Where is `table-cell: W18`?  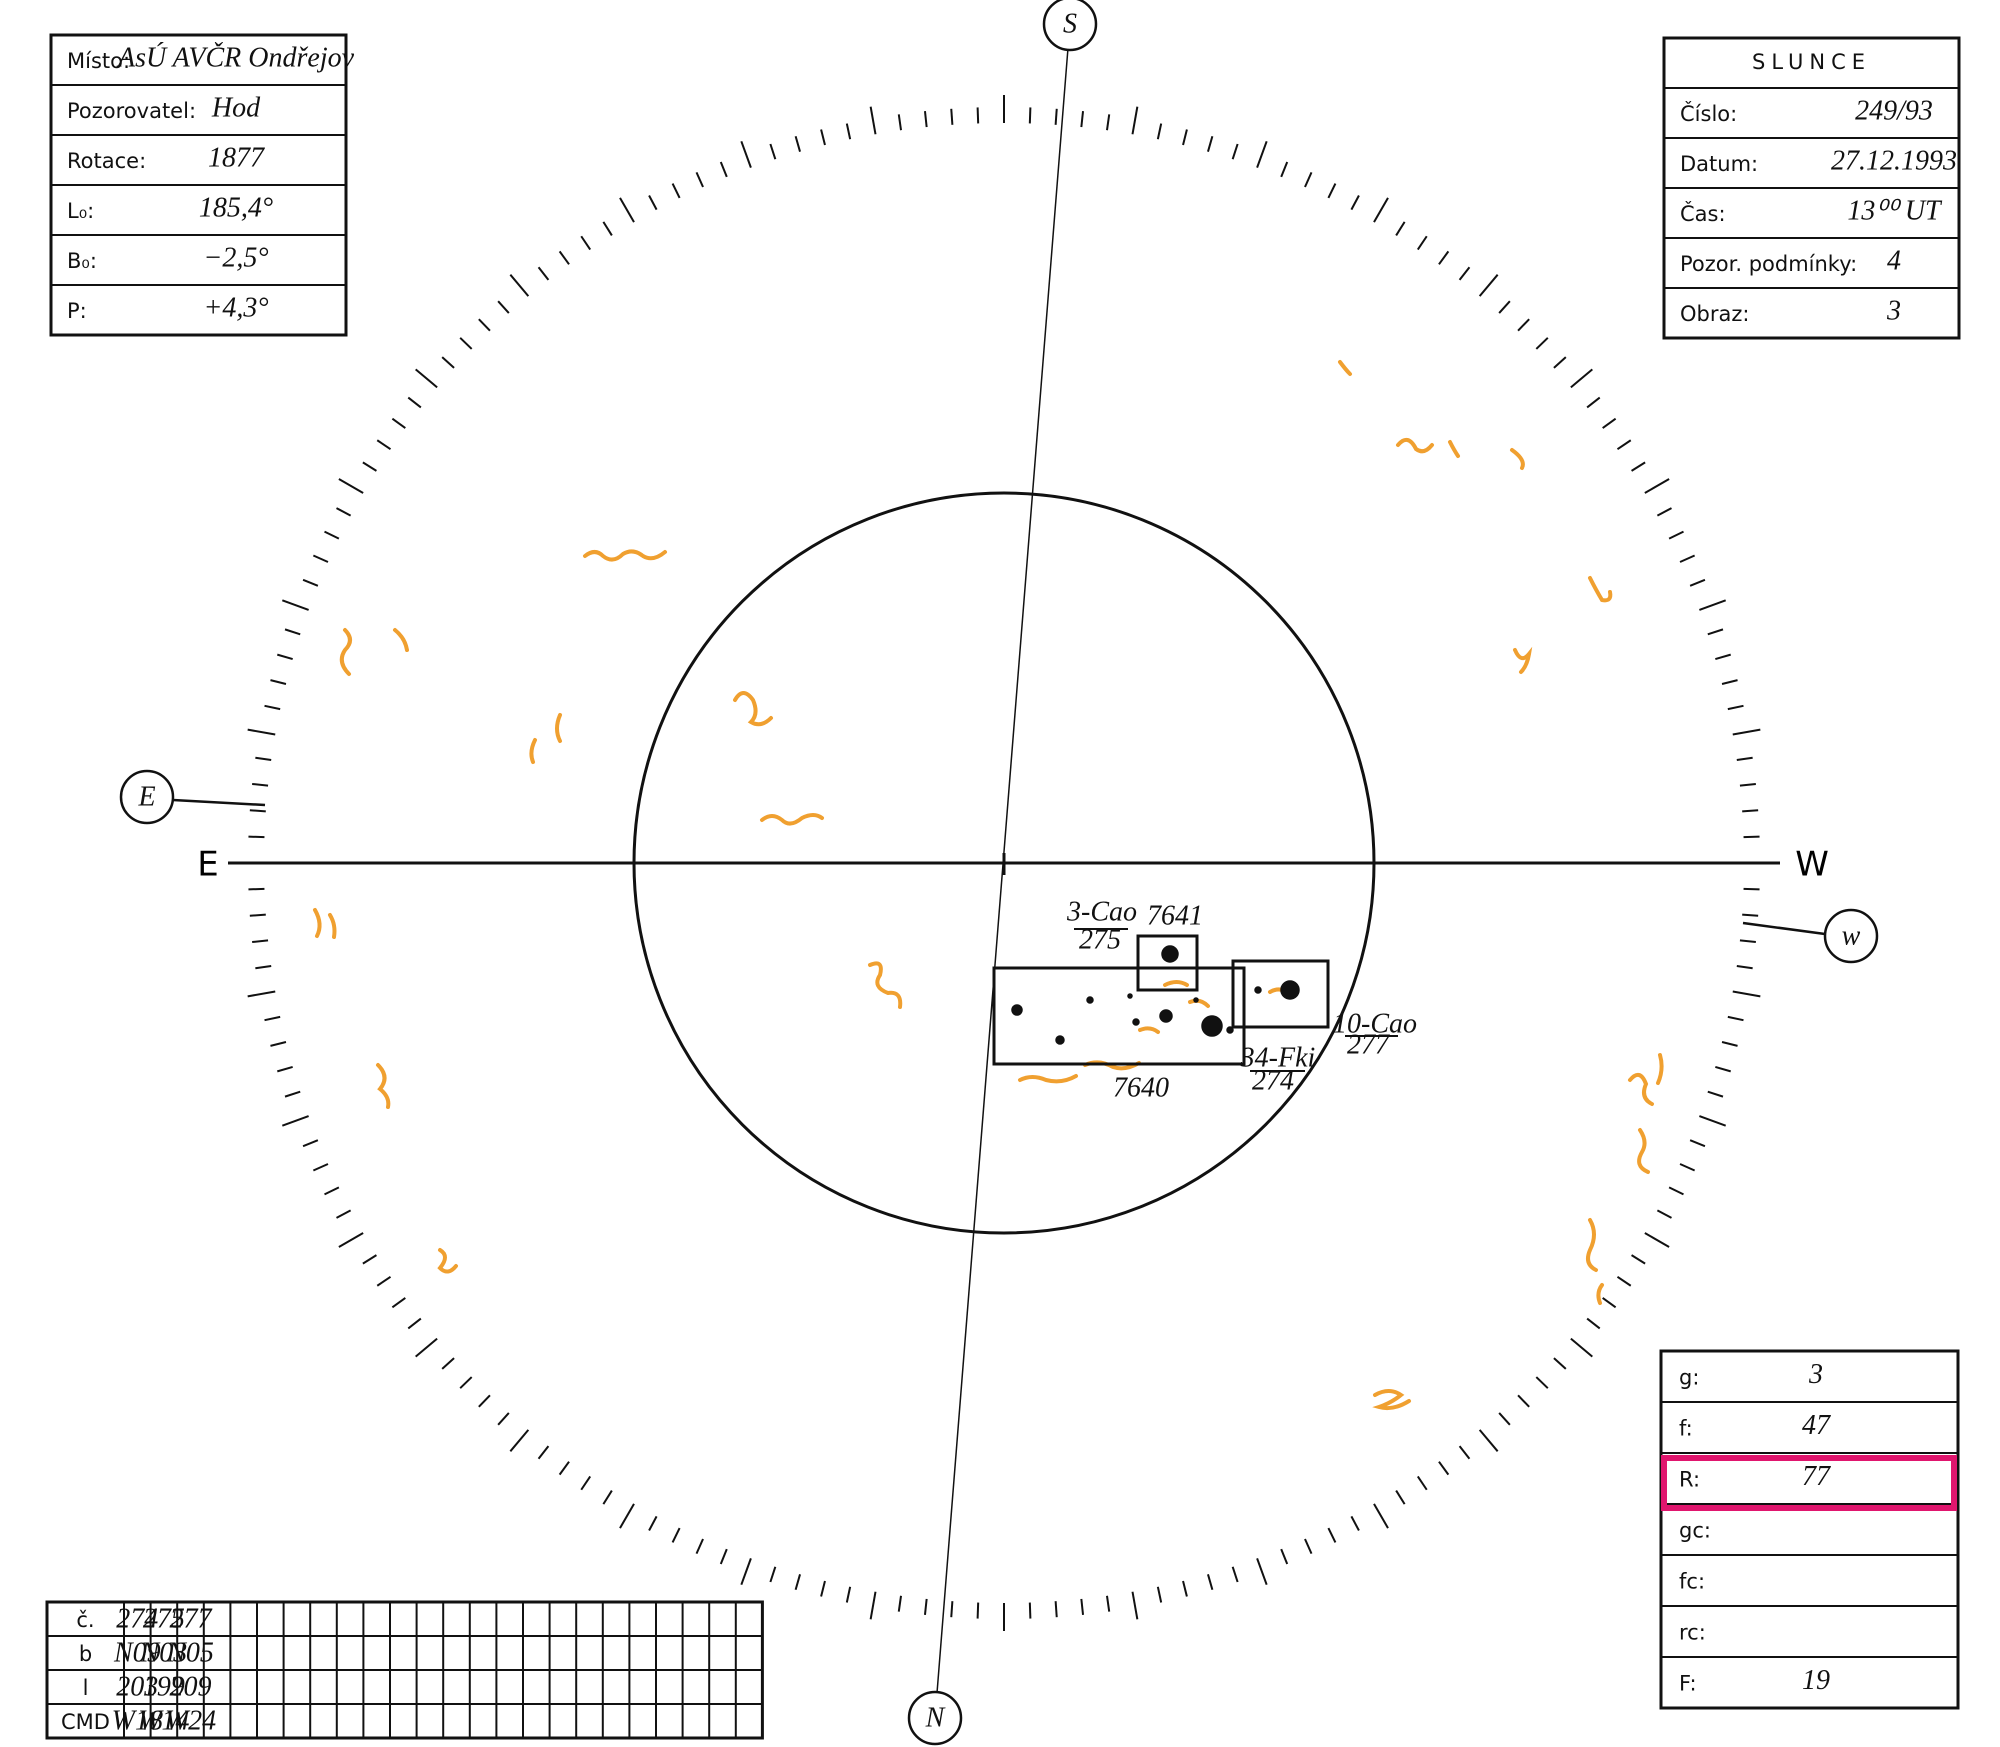 table-cell: W18 is located at coordinates (137, 1720).